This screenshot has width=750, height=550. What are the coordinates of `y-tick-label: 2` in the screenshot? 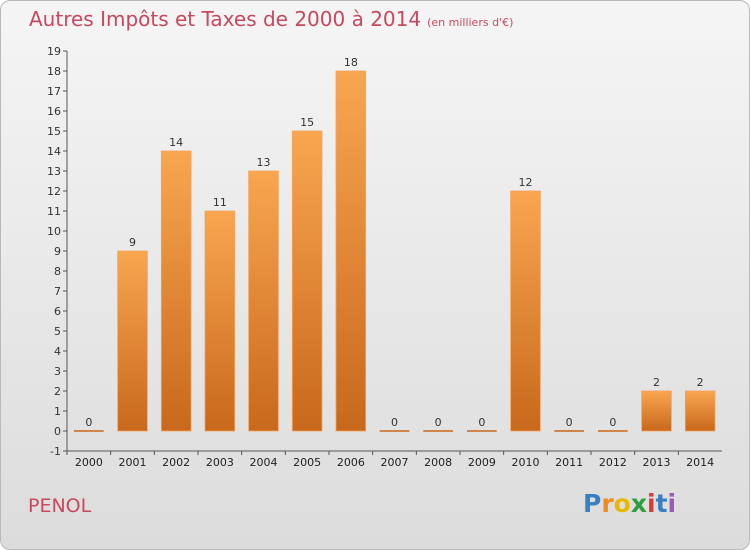 It's located at (57, 391).